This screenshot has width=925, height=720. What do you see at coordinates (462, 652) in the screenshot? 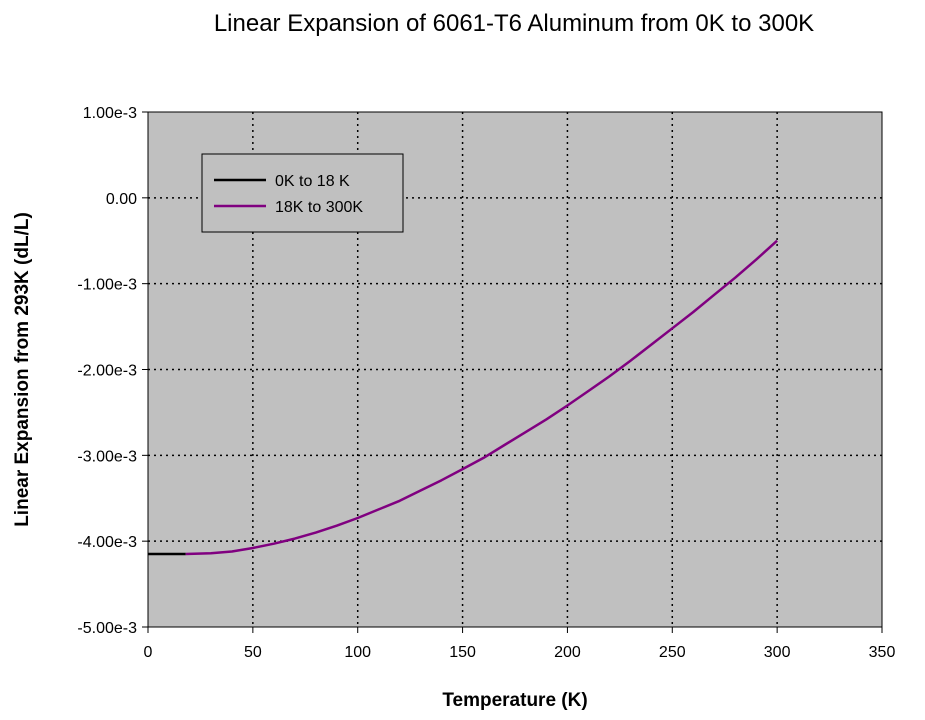
I see `x-tick-label: 150` at bounding box center [462, 652].